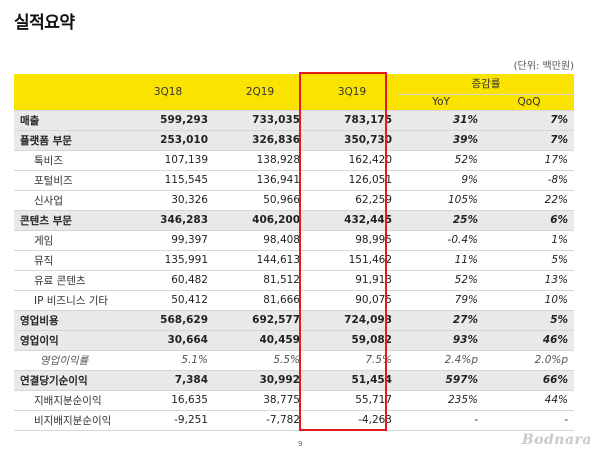 The image size is (600, 450). I want to click on cell-yoy: 597%, so click(441, 380).